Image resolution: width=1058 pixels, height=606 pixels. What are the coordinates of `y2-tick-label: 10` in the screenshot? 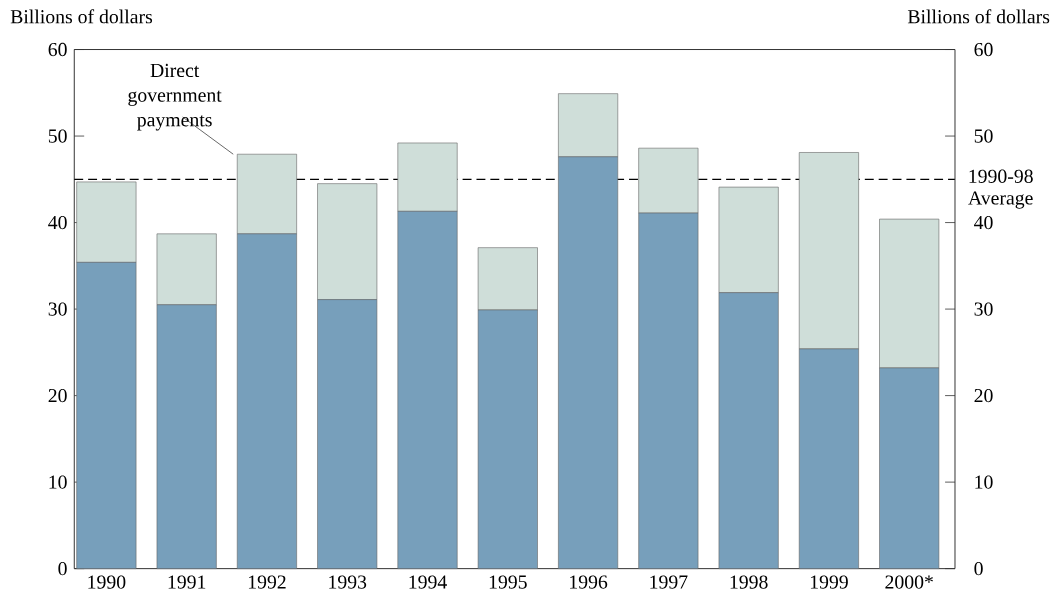 It's located at (984, 482).